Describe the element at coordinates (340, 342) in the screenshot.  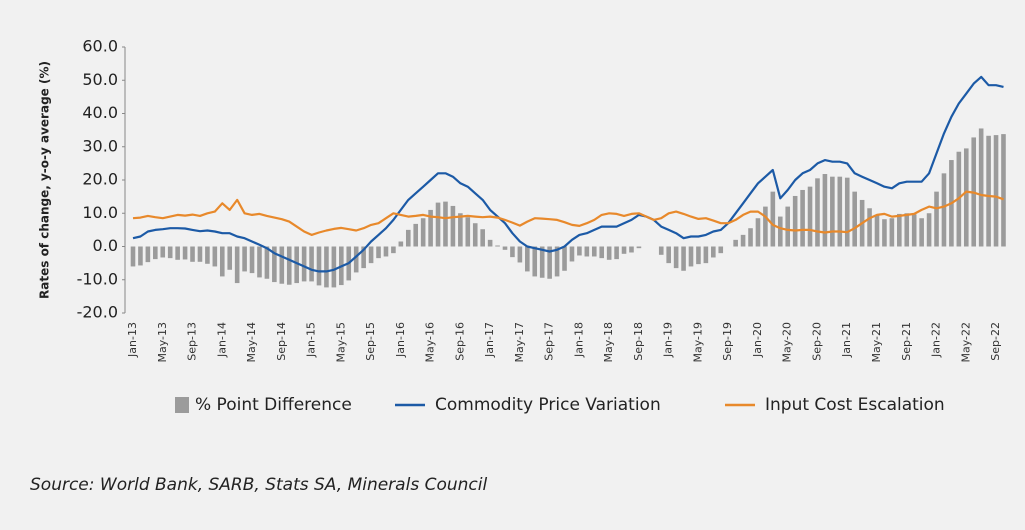
I see `x-tick-label: May-15` at that location.